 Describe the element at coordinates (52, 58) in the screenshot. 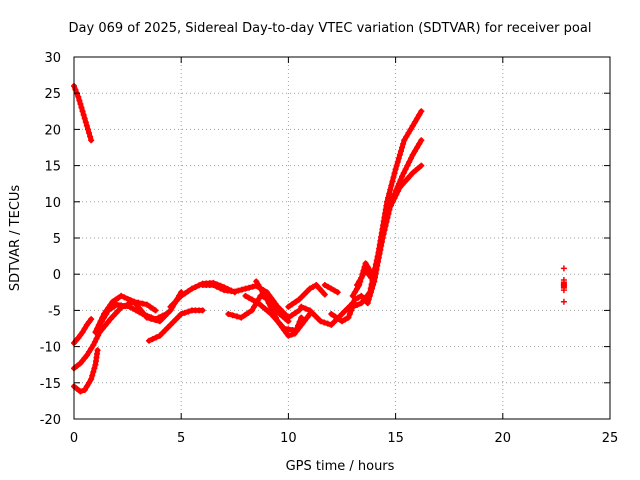

I see `y-tick-label: 30` at that location.